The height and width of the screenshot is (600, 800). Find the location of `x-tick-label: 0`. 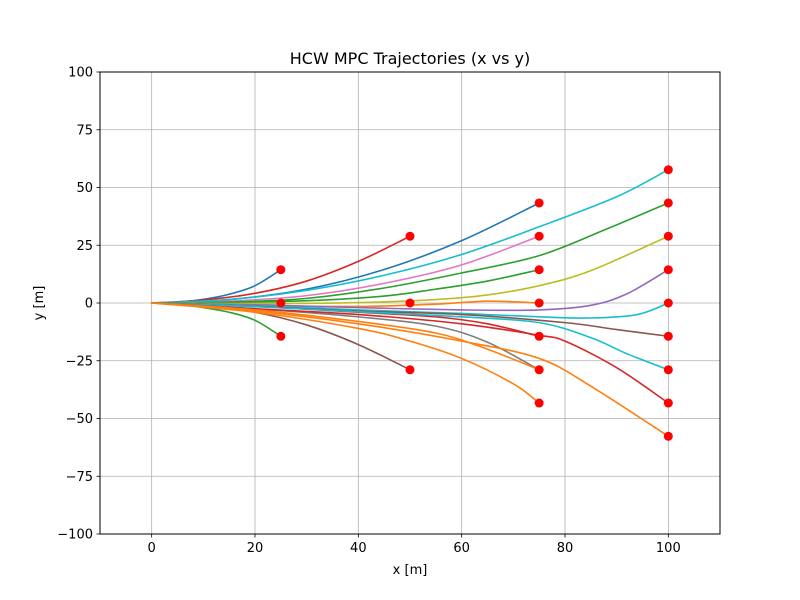

x-tick-label: 0 is located at coordinates (152, 548).